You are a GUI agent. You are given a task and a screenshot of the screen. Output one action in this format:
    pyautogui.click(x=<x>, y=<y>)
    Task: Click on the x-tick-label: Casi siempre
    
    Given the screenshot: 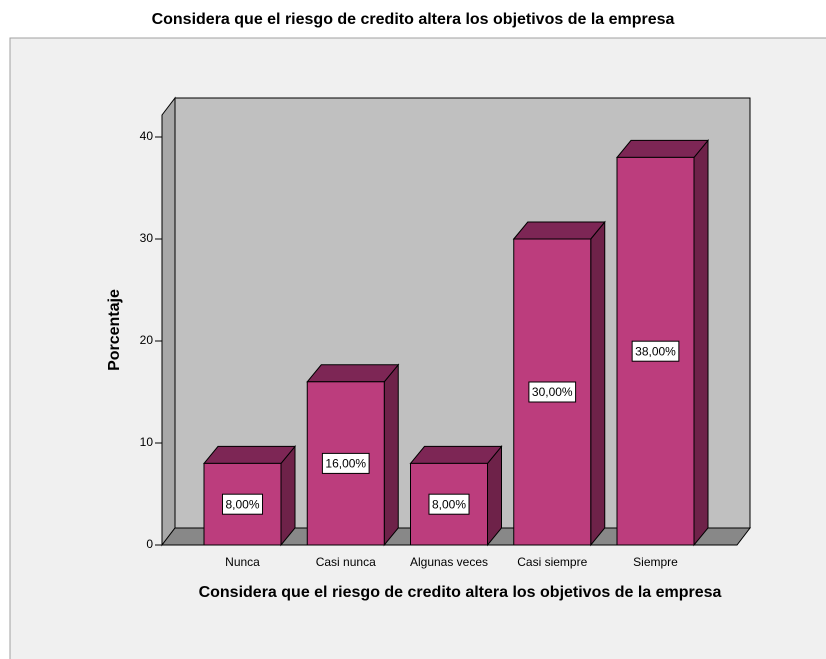 What is the action you would take?
    pyautogui.click(x=552, y=562)
    